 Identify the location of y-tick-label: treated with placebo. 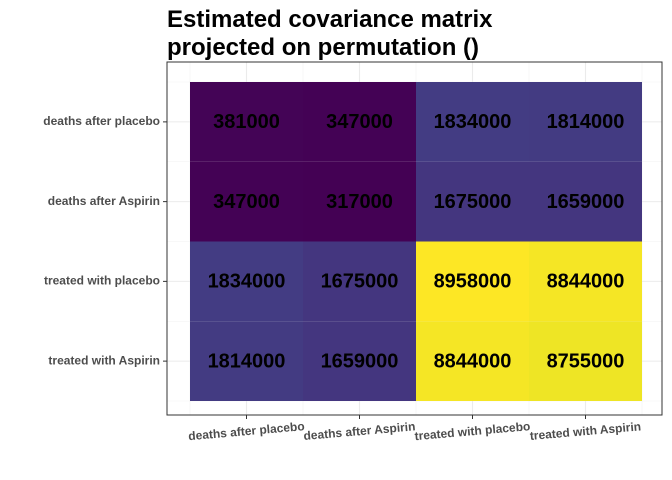
(102, 281).